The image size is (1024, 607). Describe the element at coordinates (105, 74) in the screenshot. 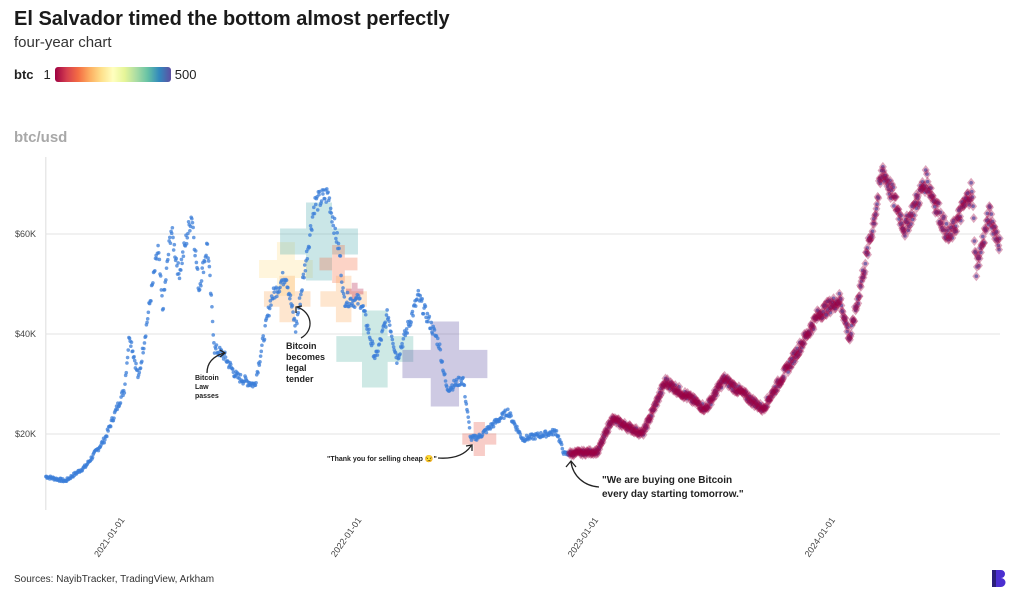

I see `color-legend: btc 1 500` at that location.